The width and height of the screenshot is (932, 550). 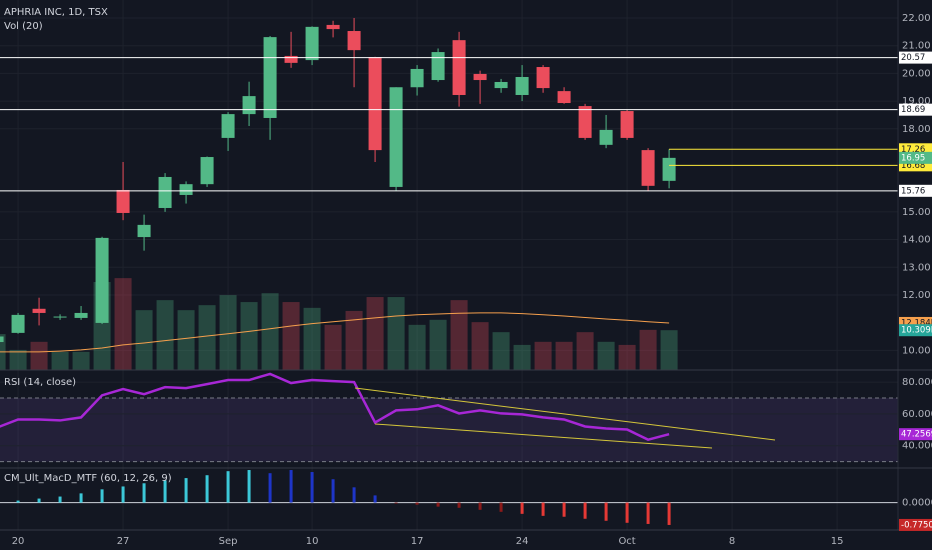 I want to click on x-tick-label: 20, so click(x=18, y=541).